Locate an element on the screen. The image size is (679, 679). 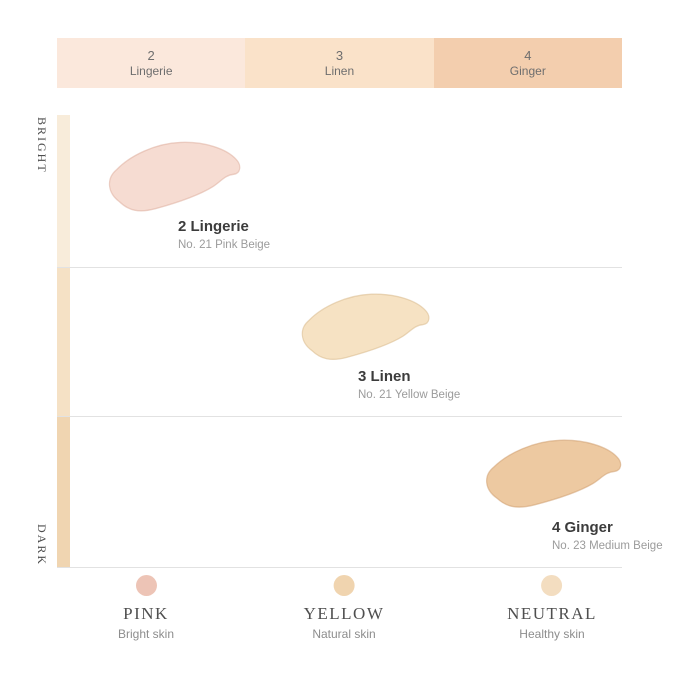
bar-segment-dark is located at coordinates (63, 492).